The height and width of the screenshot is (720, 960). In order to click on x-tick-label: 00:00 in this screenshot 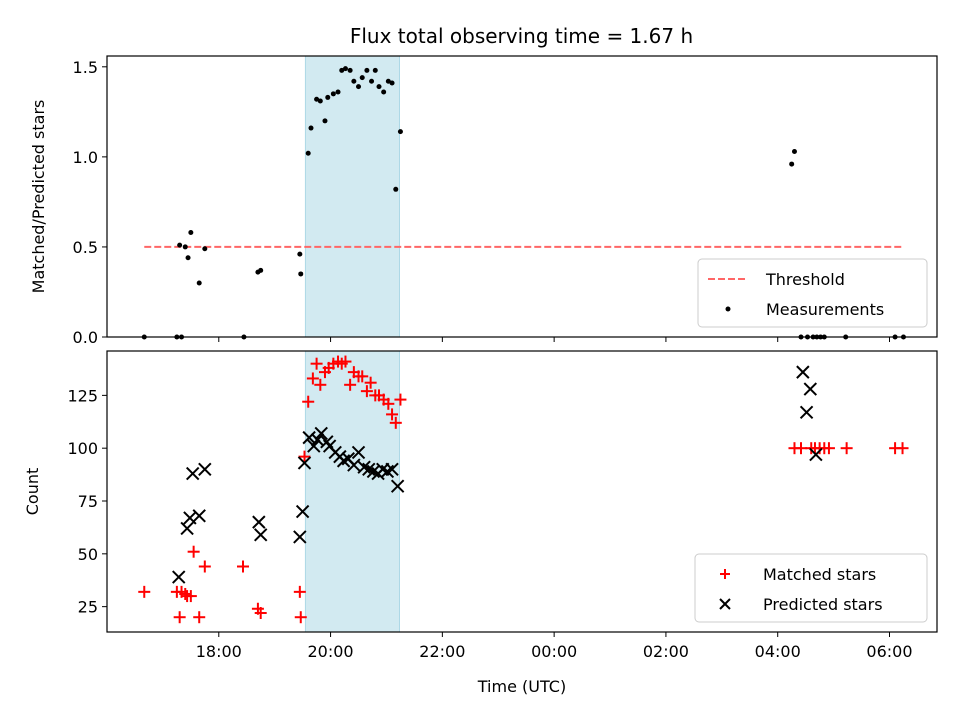, I will do `click(554, 651)`.